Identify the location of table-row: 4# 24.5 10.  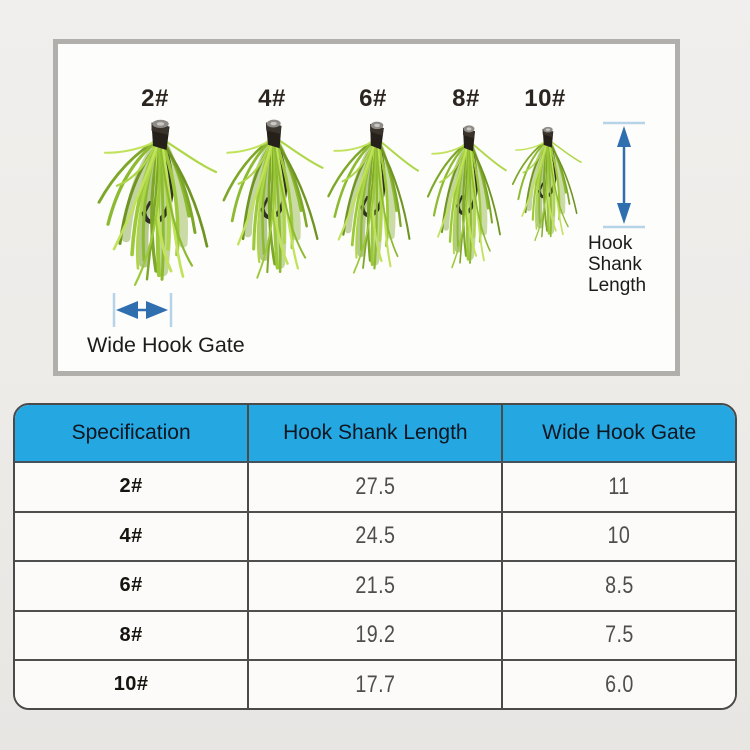
(375, 536).